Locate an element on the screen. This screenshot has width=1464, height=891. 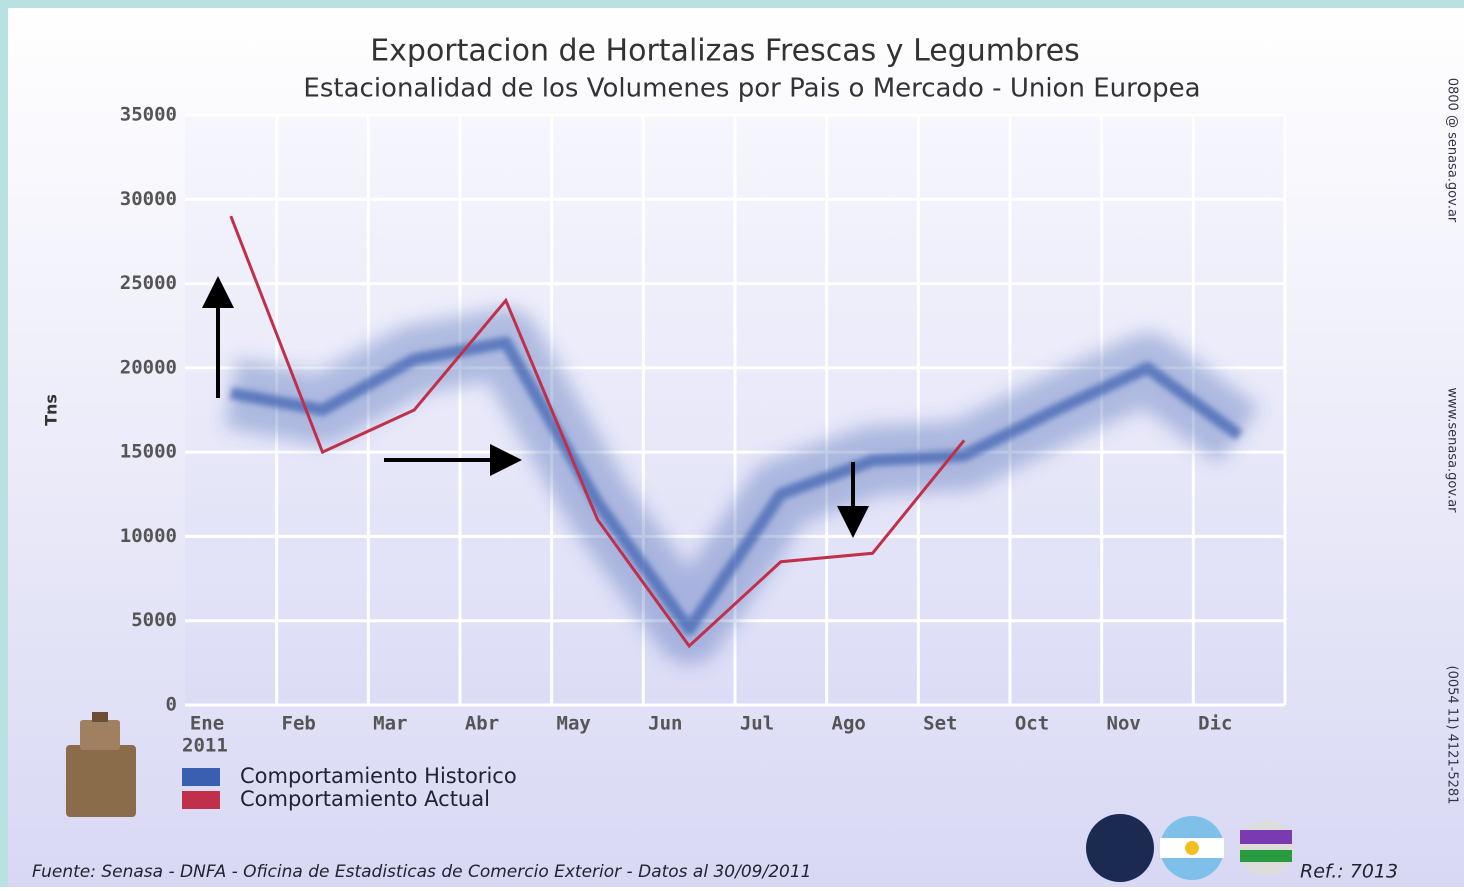
y-tick-label: 35000 is located at coordinates (148, 115).